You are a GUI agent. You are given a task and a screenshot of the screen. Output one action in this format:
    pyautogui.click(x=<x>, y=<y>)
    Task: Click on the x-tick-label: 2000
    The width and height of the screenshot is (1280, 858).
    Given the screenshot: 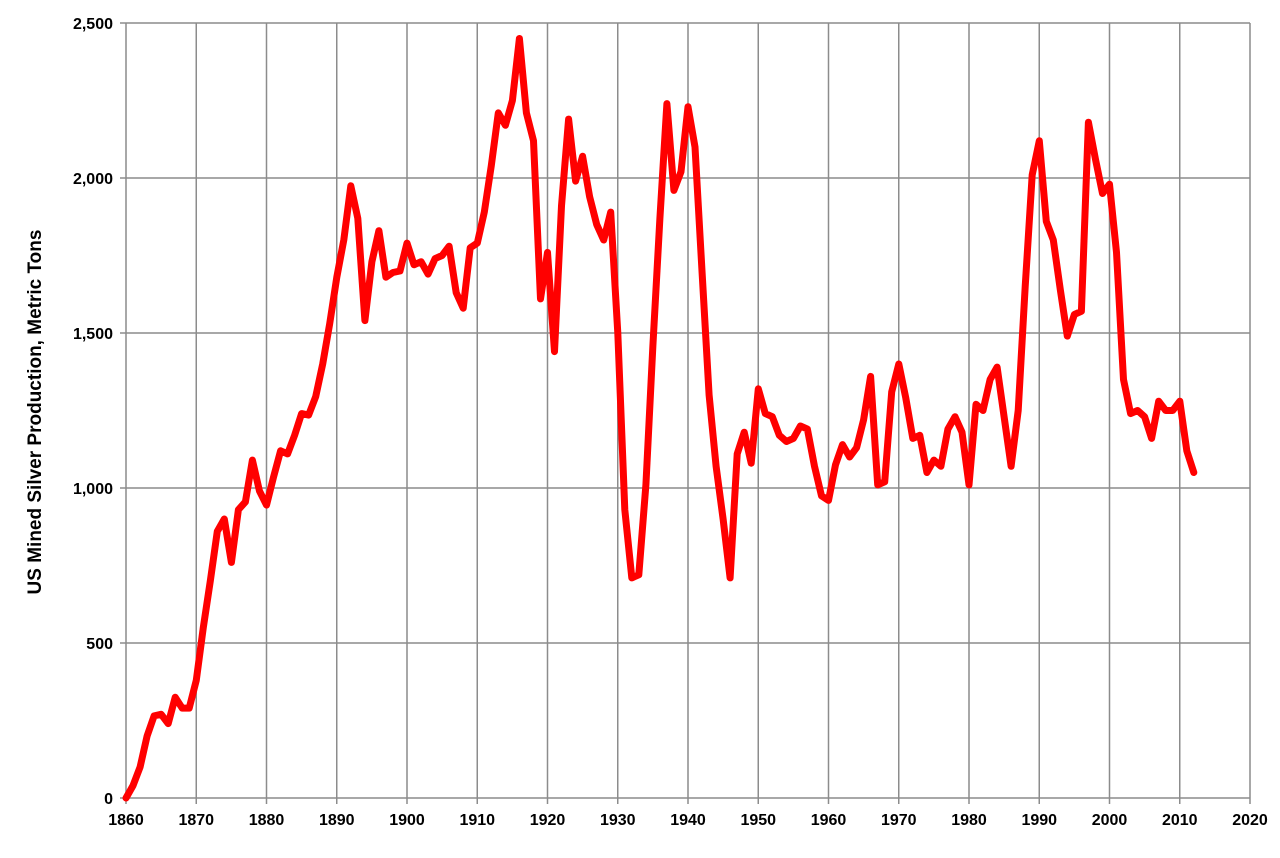 What is the action you would take?
    pyautogui.click(x=1110, y=820)
    